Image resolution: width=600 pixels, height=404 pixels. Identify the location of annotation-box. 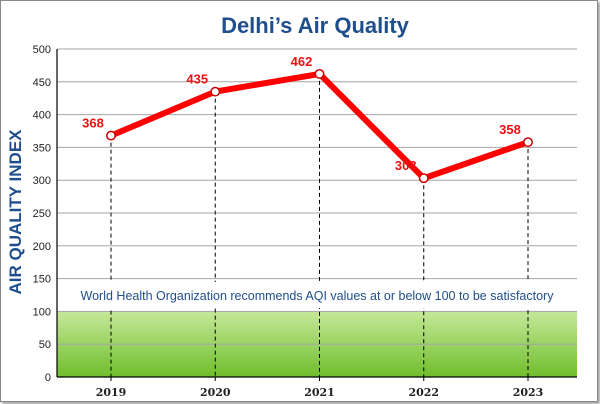
(317, 295).